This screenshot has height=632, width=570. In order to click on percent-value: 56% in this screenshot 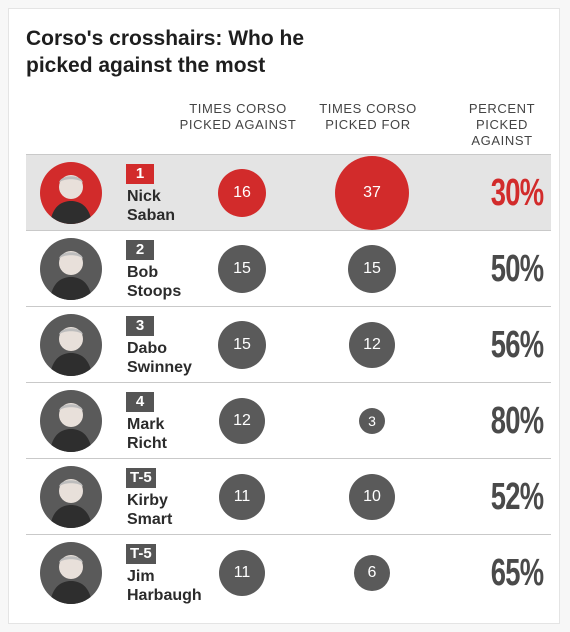, I will do `click(517, 345)`.